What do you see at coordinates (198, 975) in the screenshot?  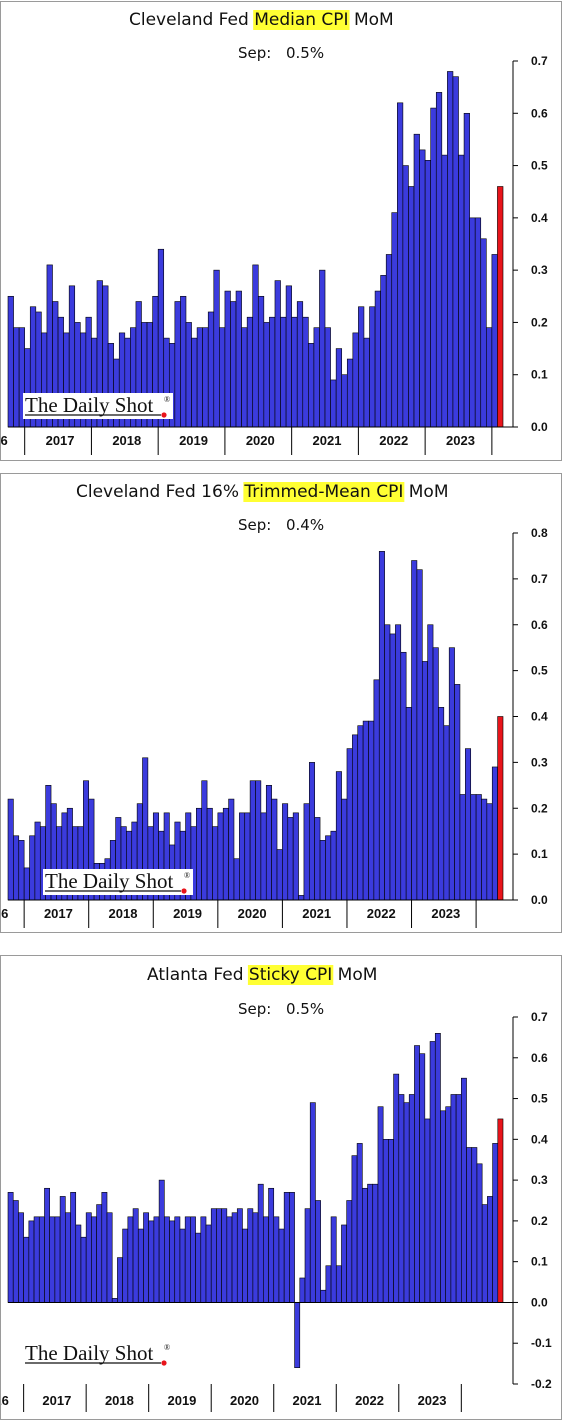 I see `title-prefix: Atlanta Fed` at bounding box center [198, 975].